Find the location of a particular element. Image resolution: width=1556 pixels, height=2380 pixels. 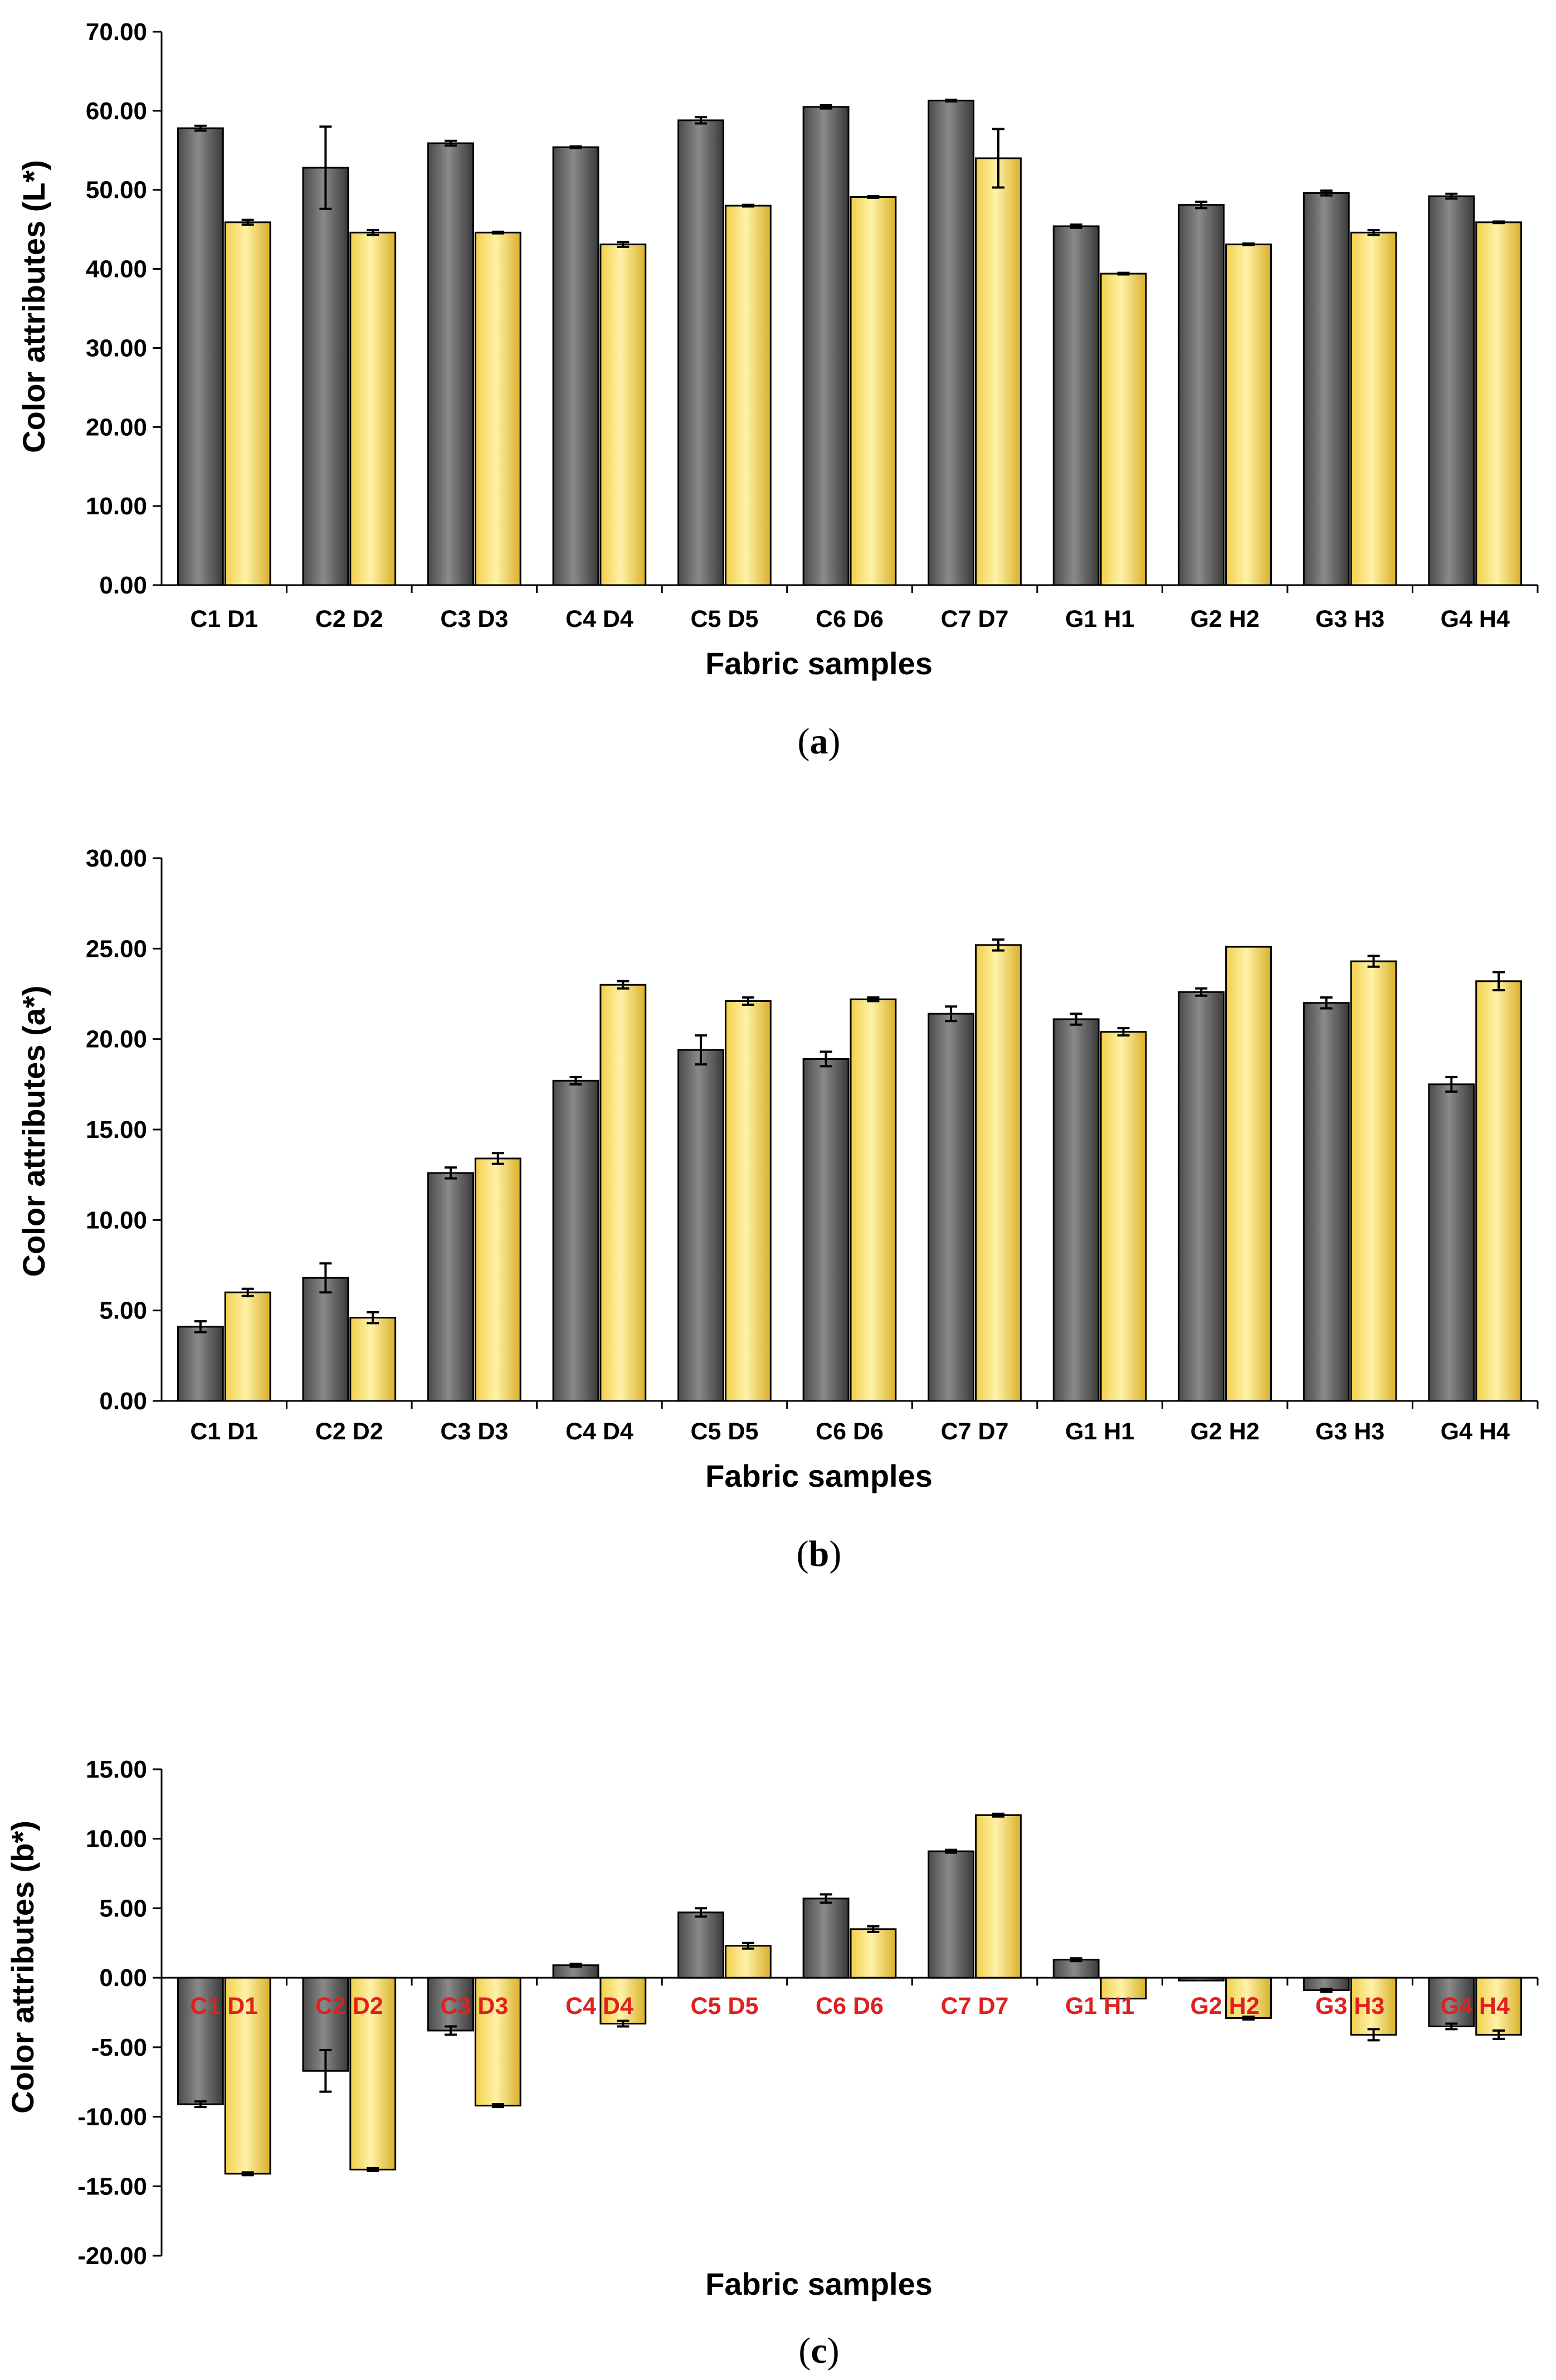

panel-b-caption: (b) is located at coordinates (819, 1554).